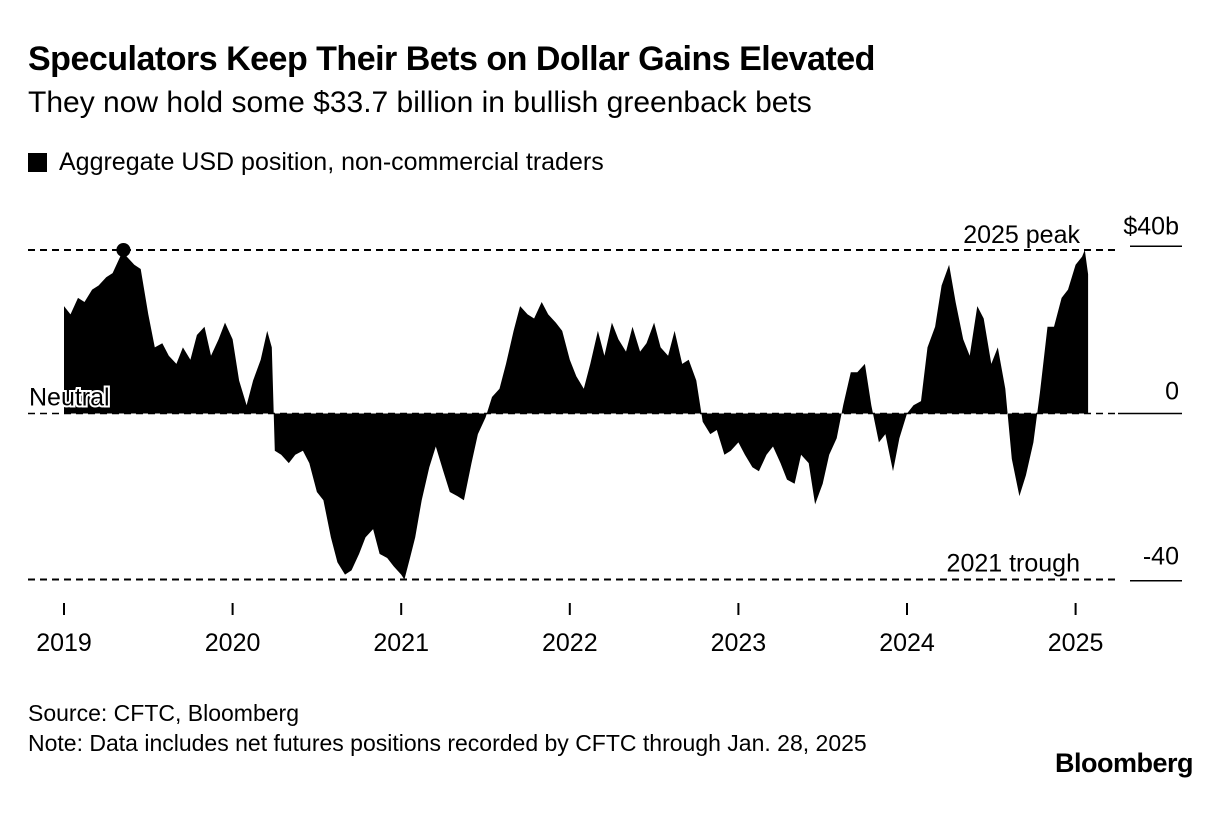  I want to click on x-tick-label: 2022, so click(570, 643).